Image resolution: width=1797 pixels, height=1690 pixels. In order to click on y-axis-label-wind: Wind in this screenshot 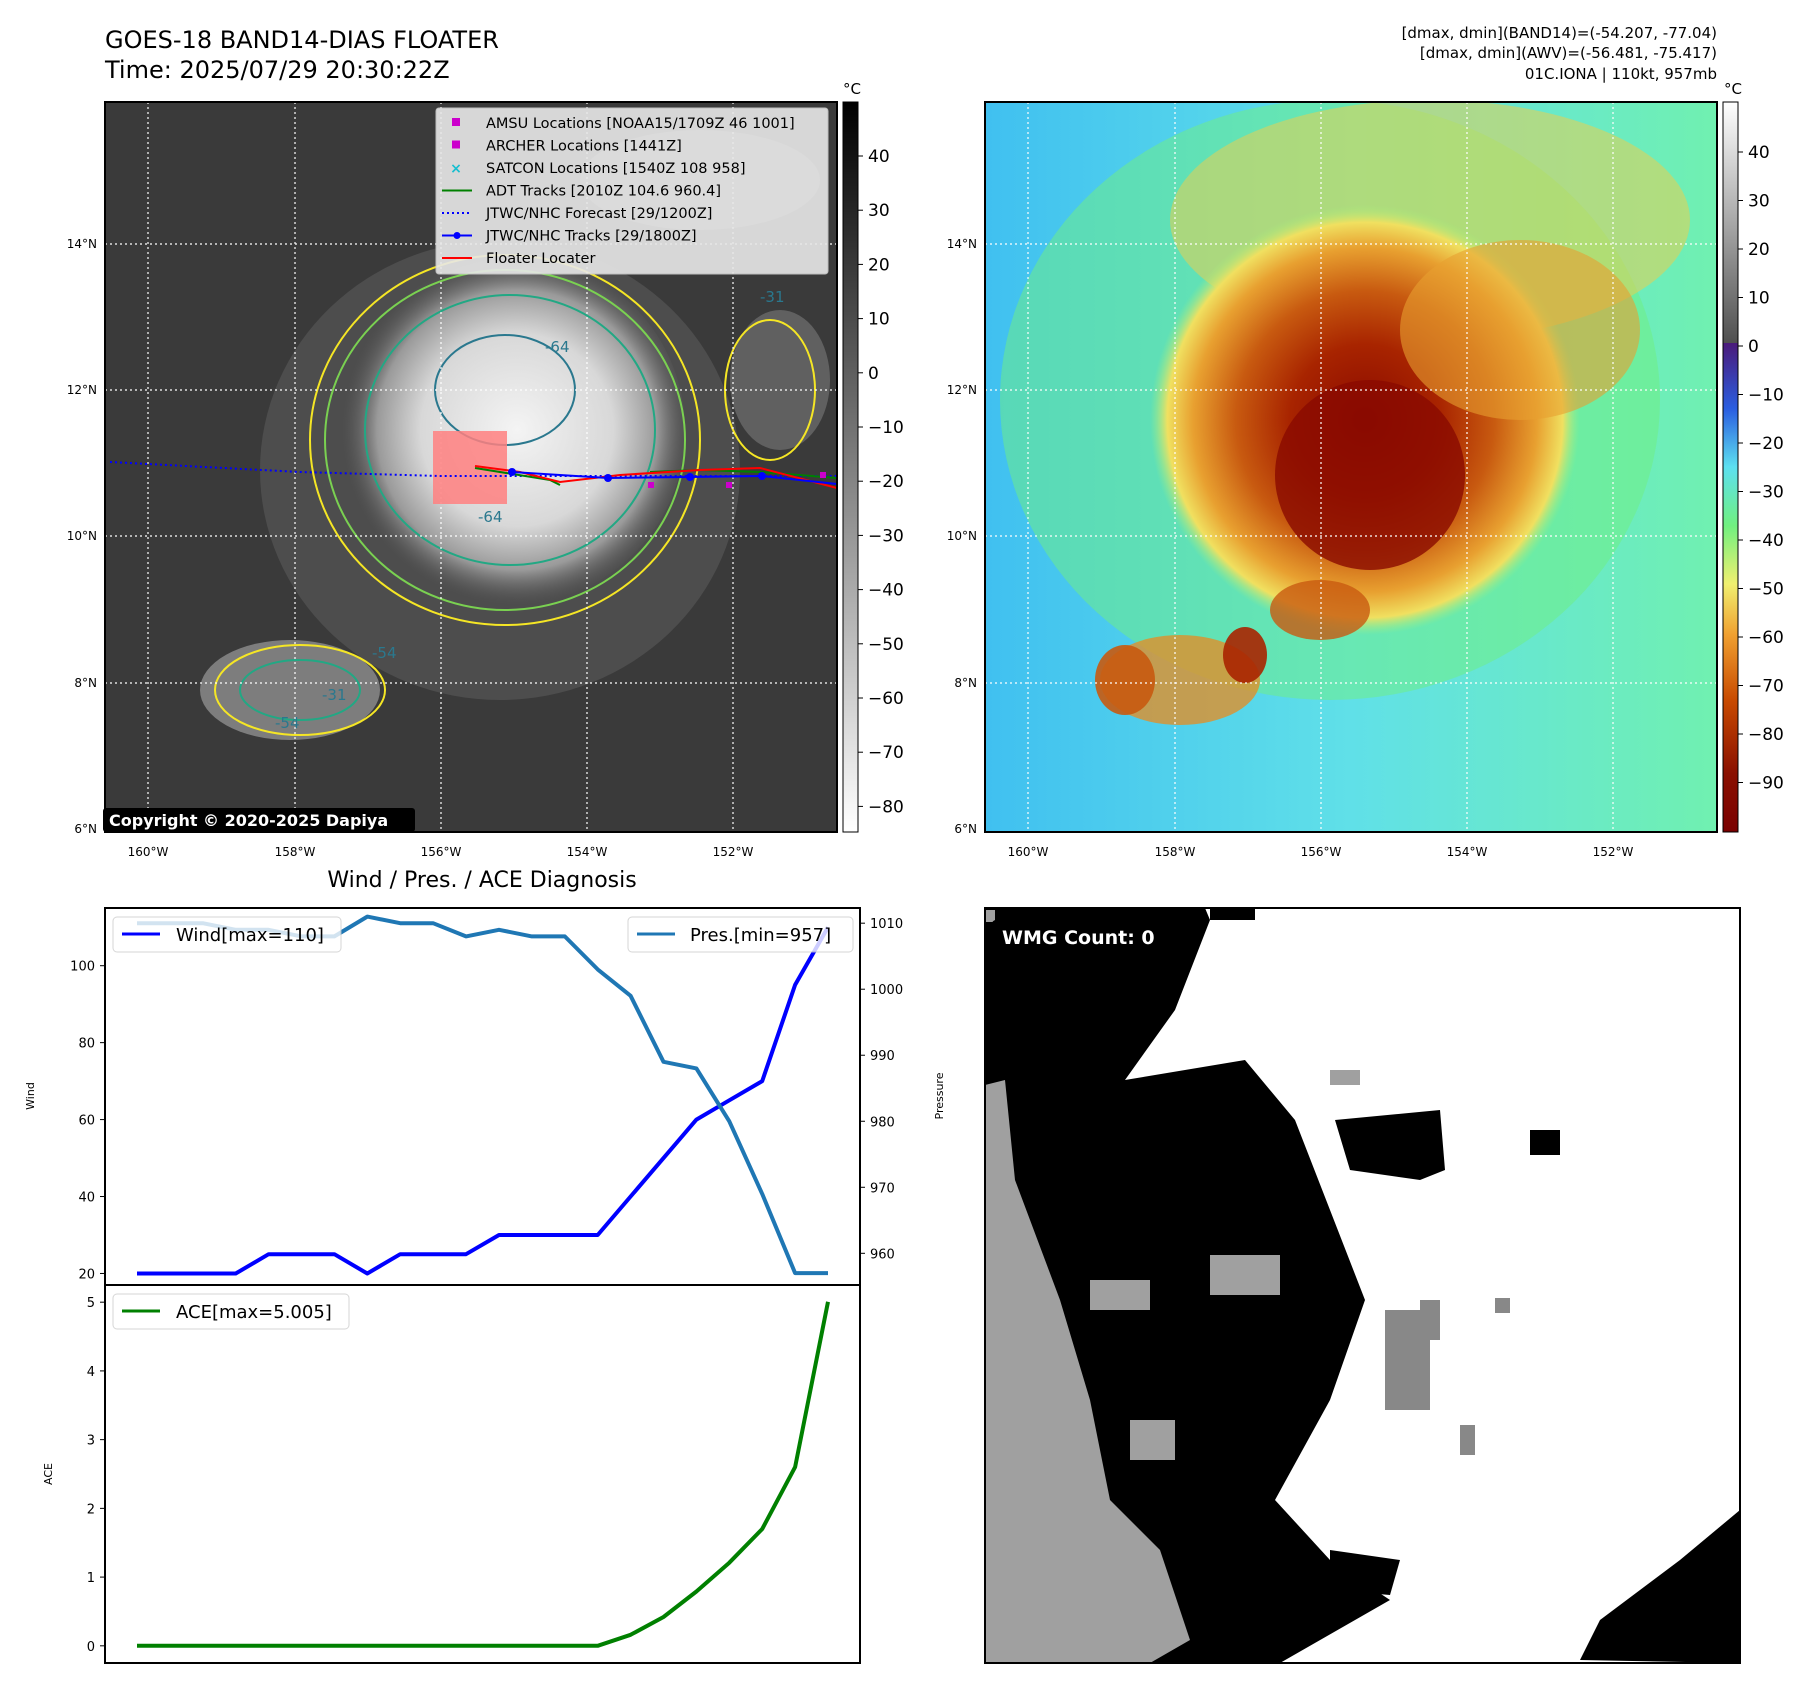, I will do `click(30, 1096)`.